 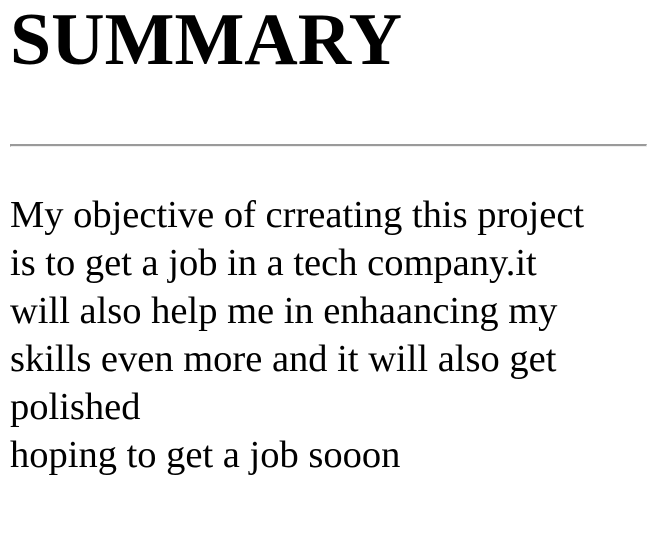 What do you see at coordinates (297, 215) in the screenshot?
I see `summary-line: My objective of crreating this project` at bounding box center [297, 215].